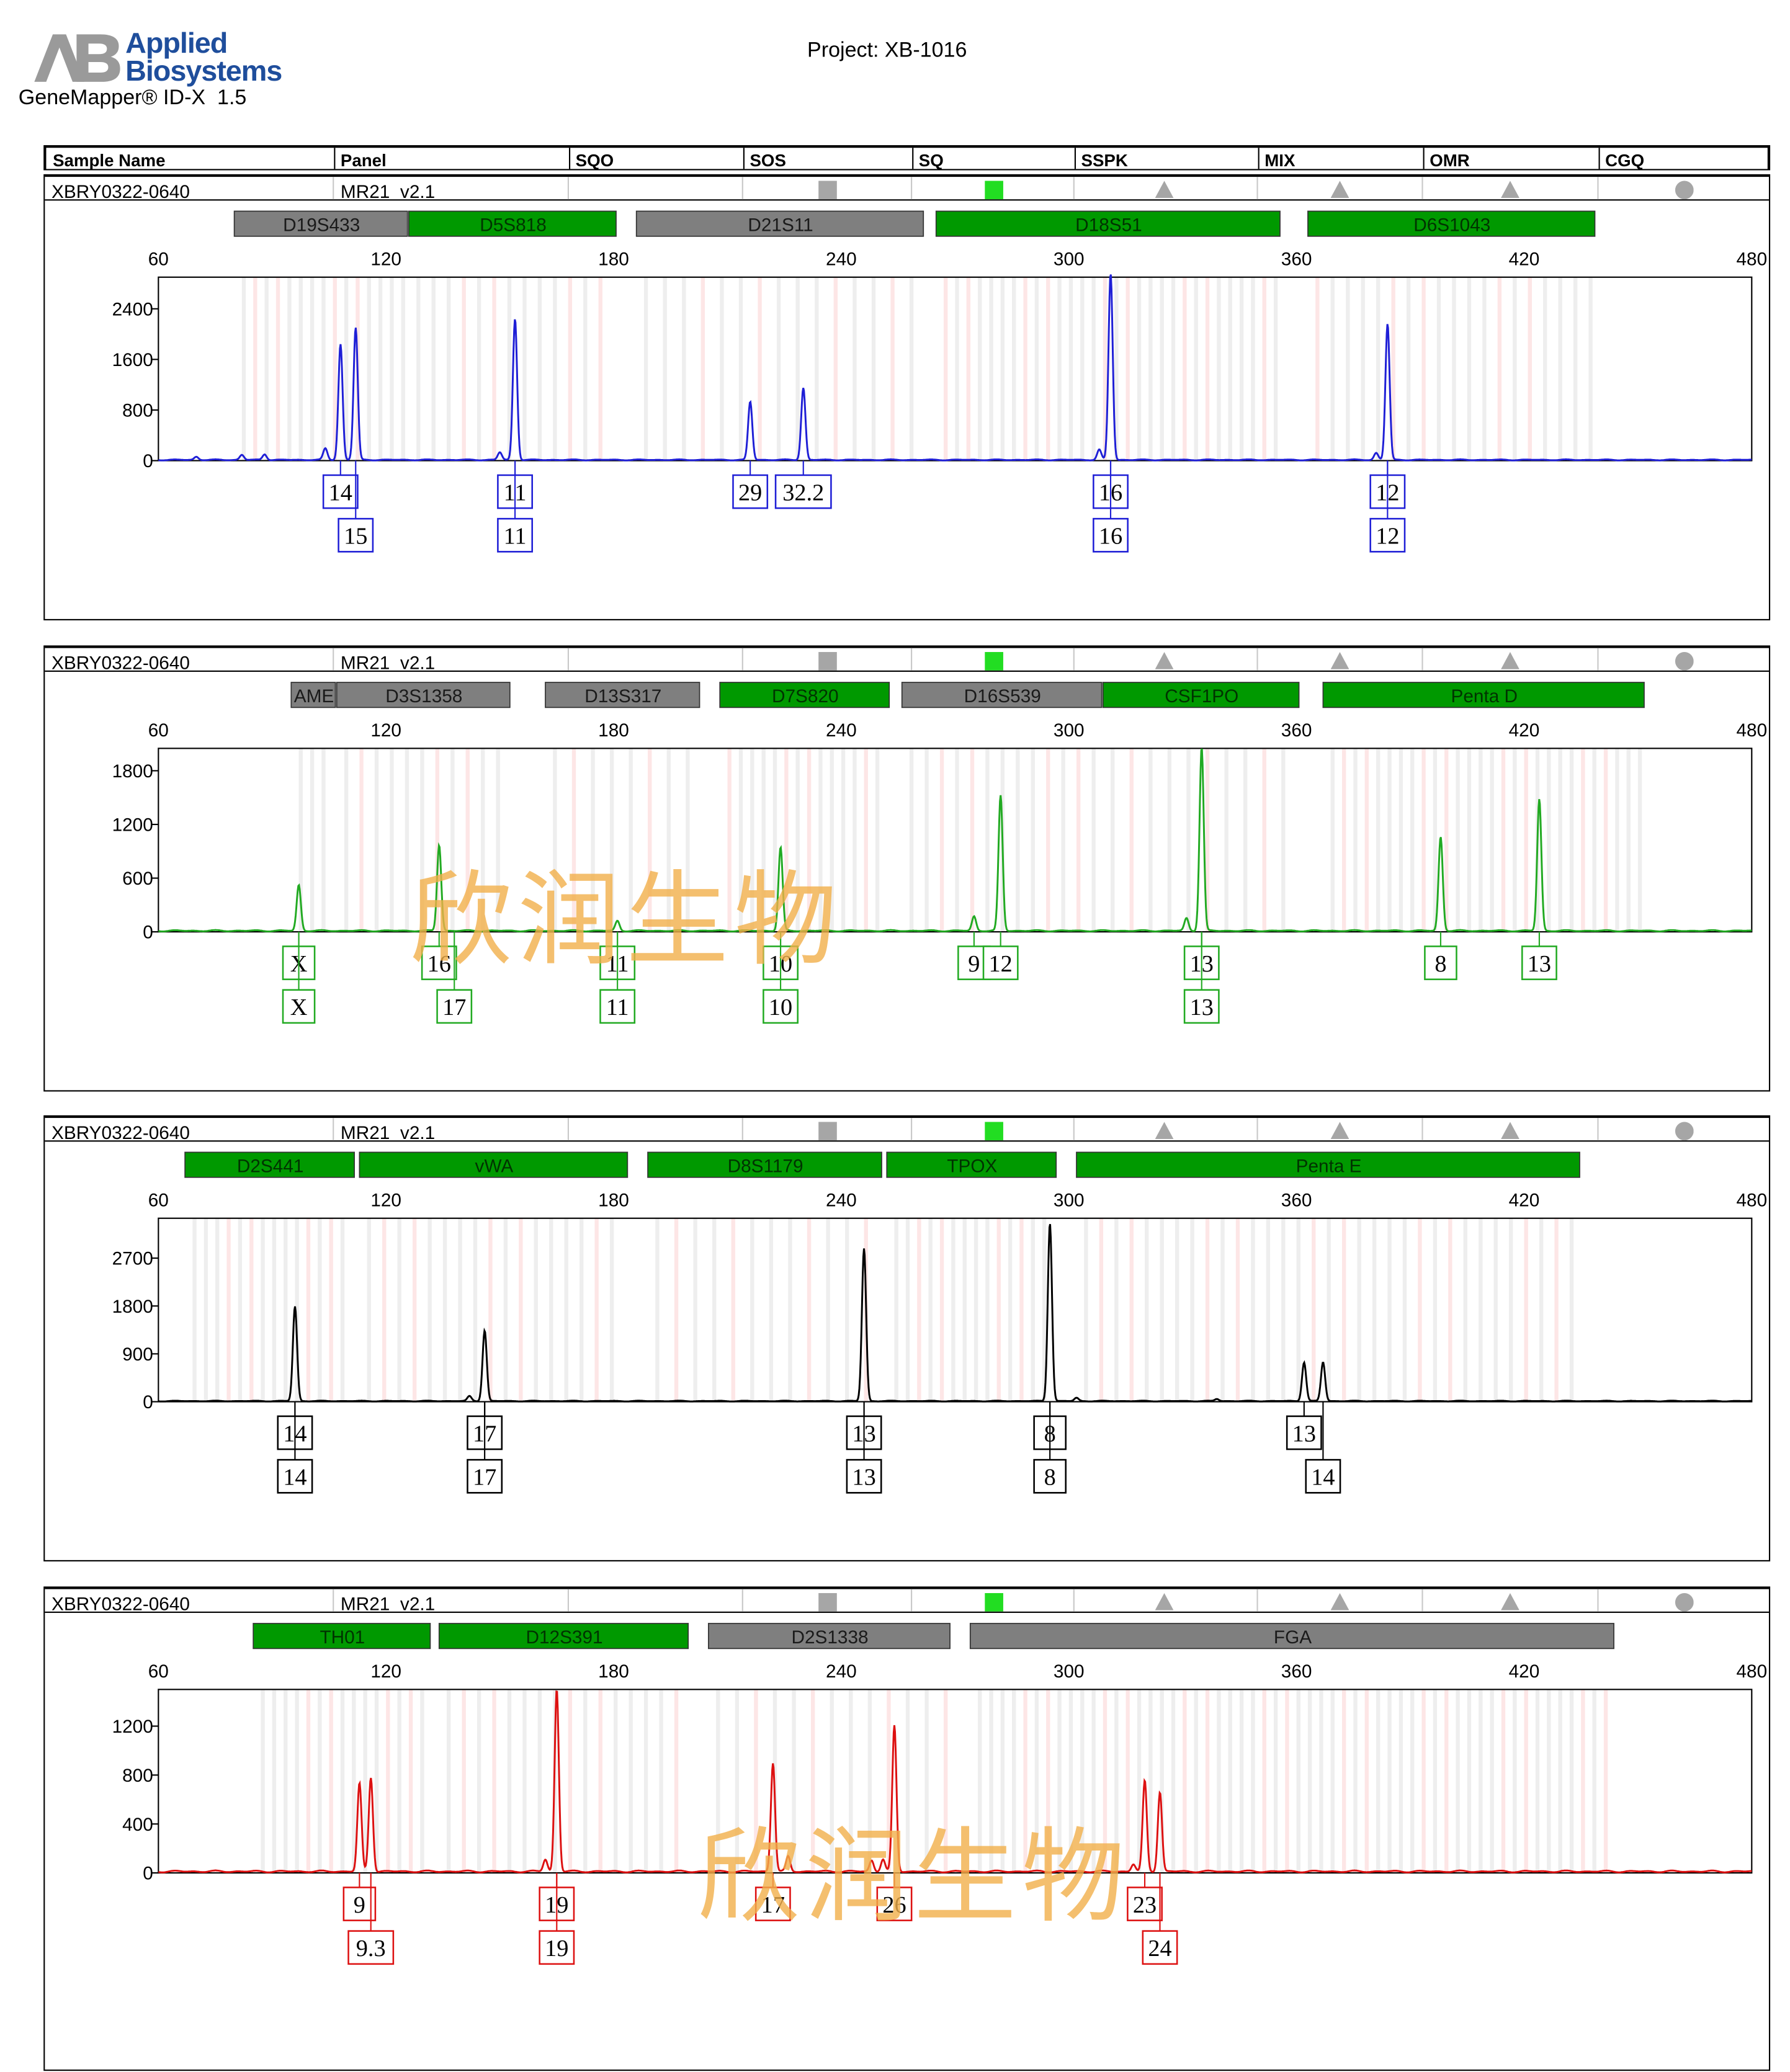 The image size is (1790, 2072). What do you see at coordinates (1145, 1897) in the screenshot?
I see `allele-call-label: 23` at bounding box center [1145, 1897].